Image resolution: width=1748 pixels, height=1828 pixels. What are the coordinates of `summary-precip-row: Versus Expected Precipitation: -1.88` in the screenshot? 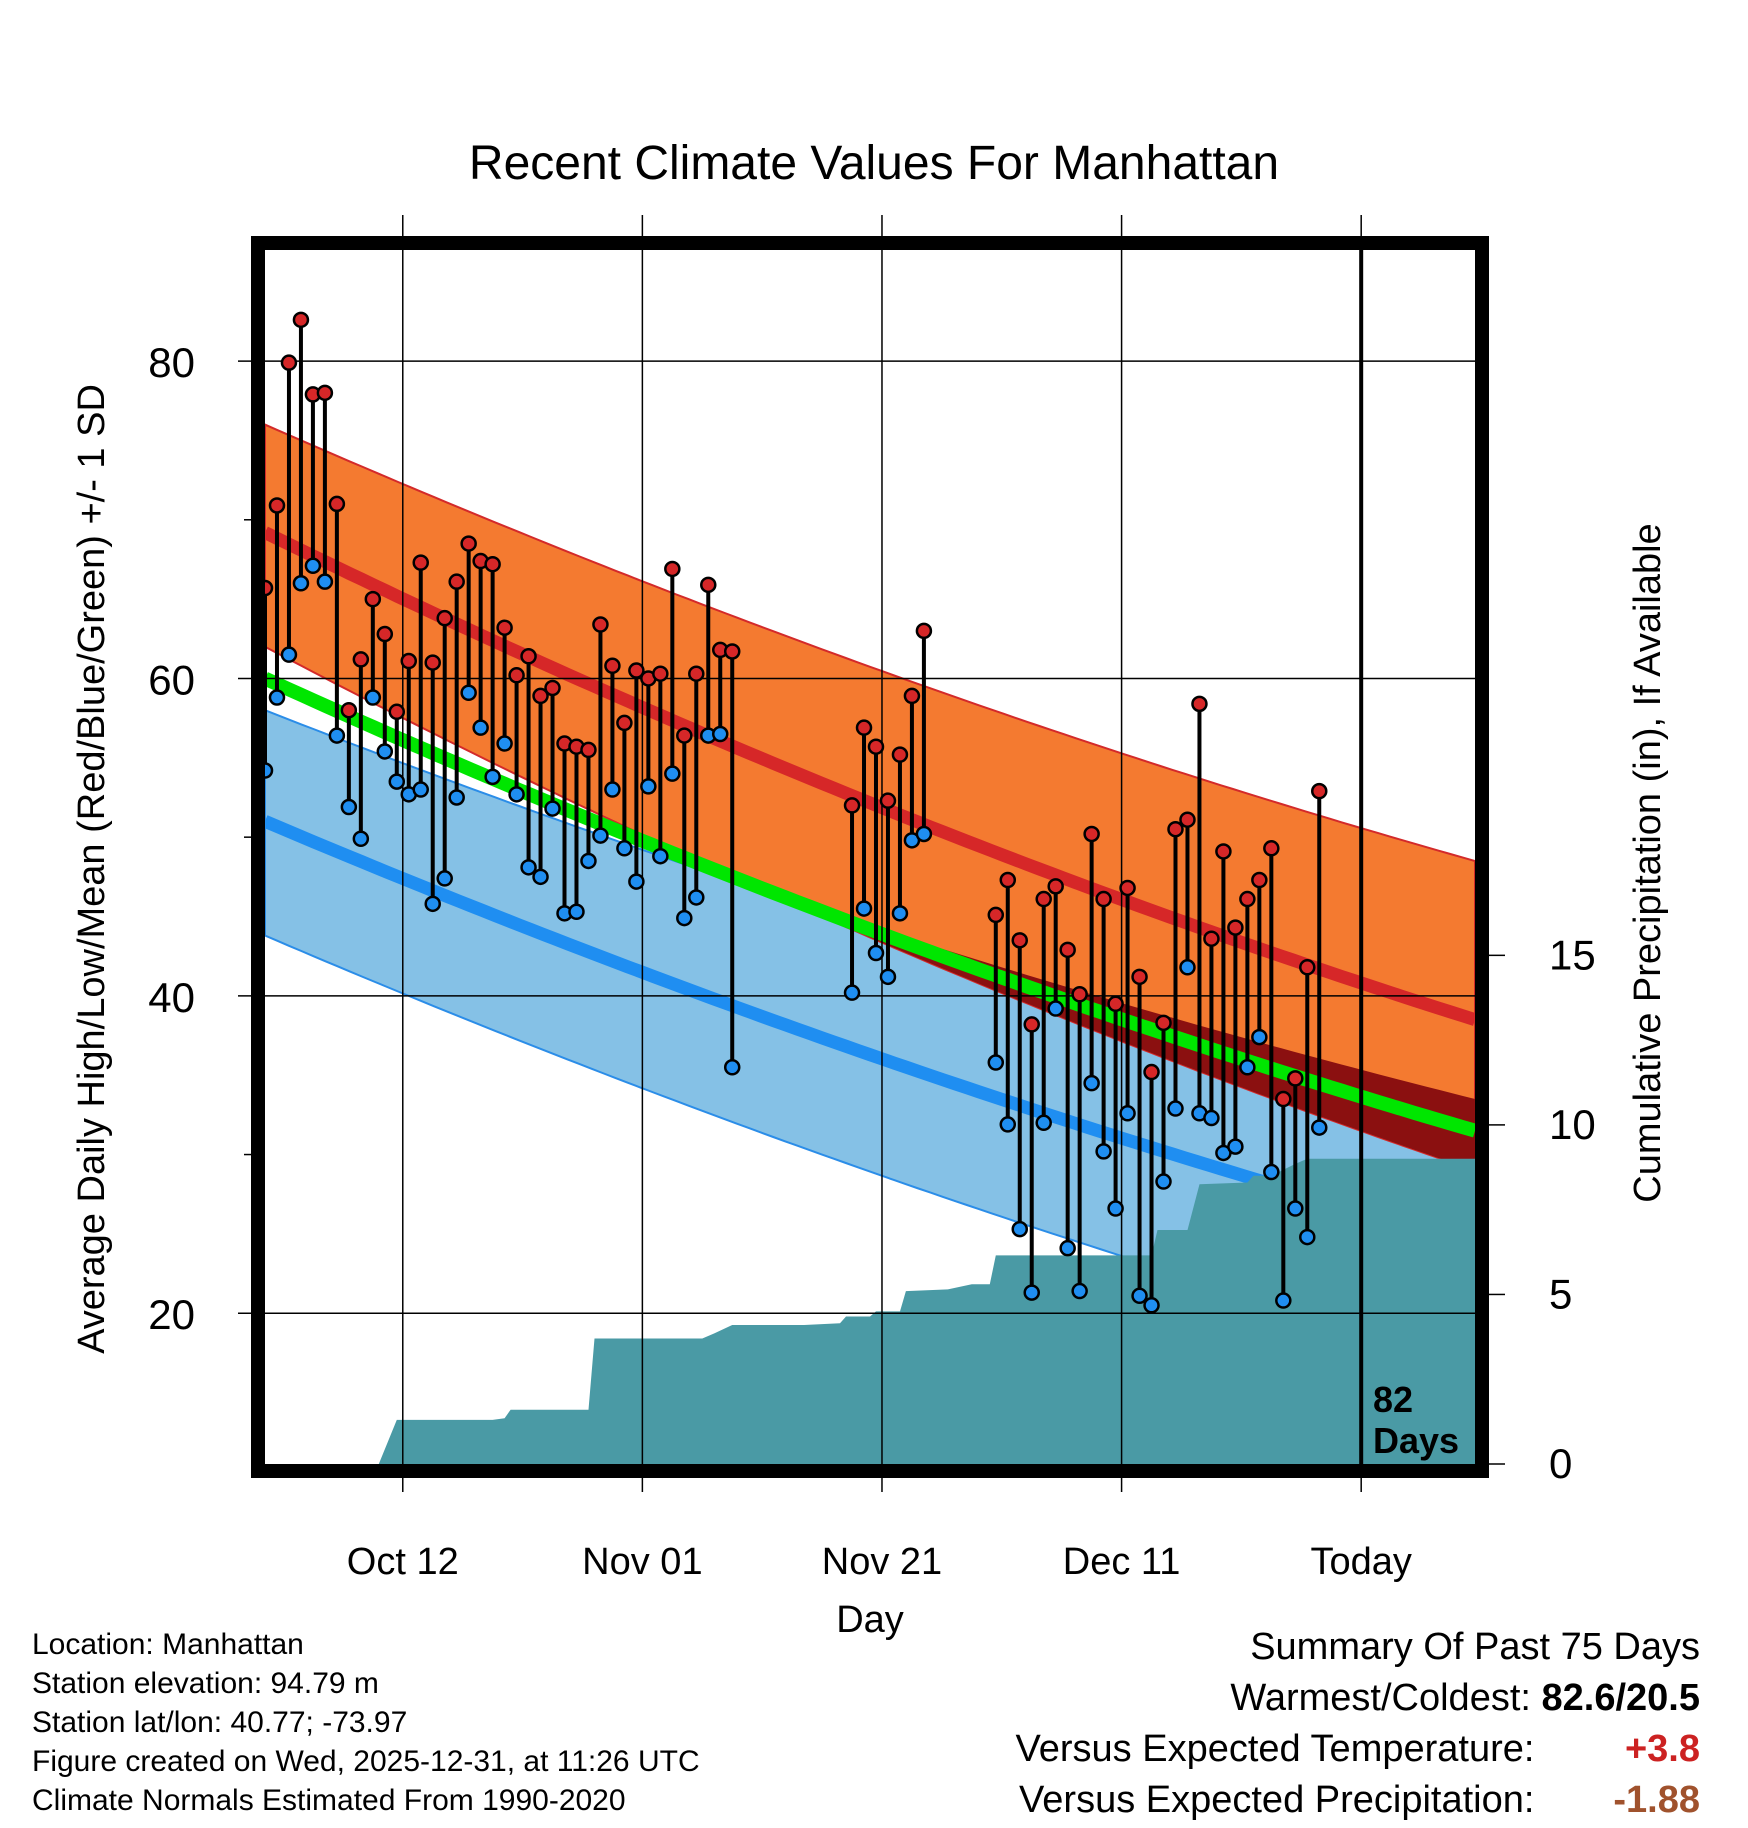 It's located at (1358, 1800).